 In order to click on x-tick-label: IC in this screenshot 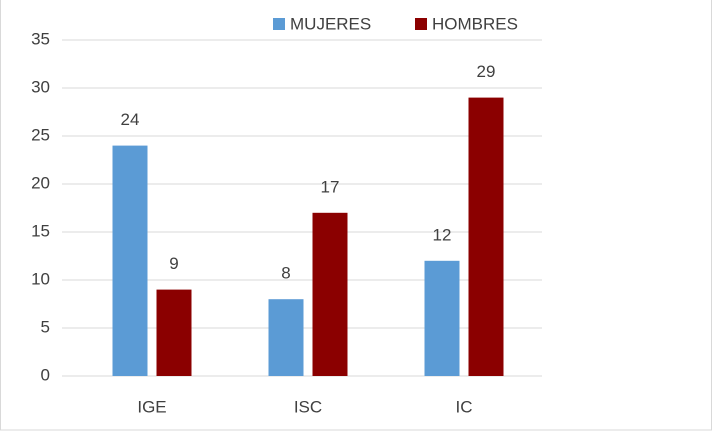, I will do `click(464, 406)`.